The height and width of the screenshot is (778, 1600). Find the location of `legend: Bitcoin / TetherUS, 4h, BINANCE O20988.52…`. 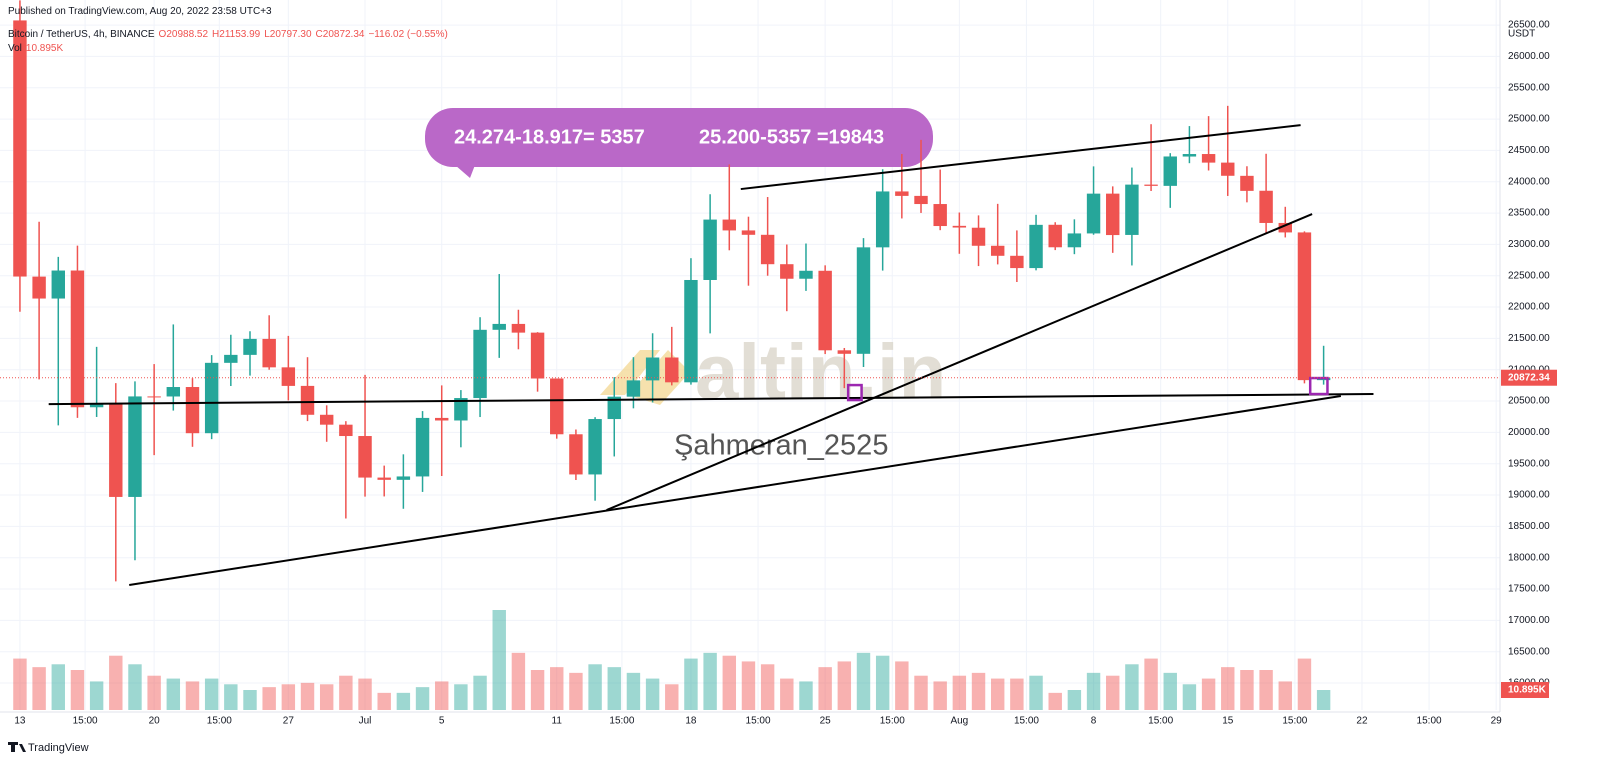

legend: Bitcoin / TetherUS, 4h, BINANCE O20988.52… is located at coordinates (230, 34).